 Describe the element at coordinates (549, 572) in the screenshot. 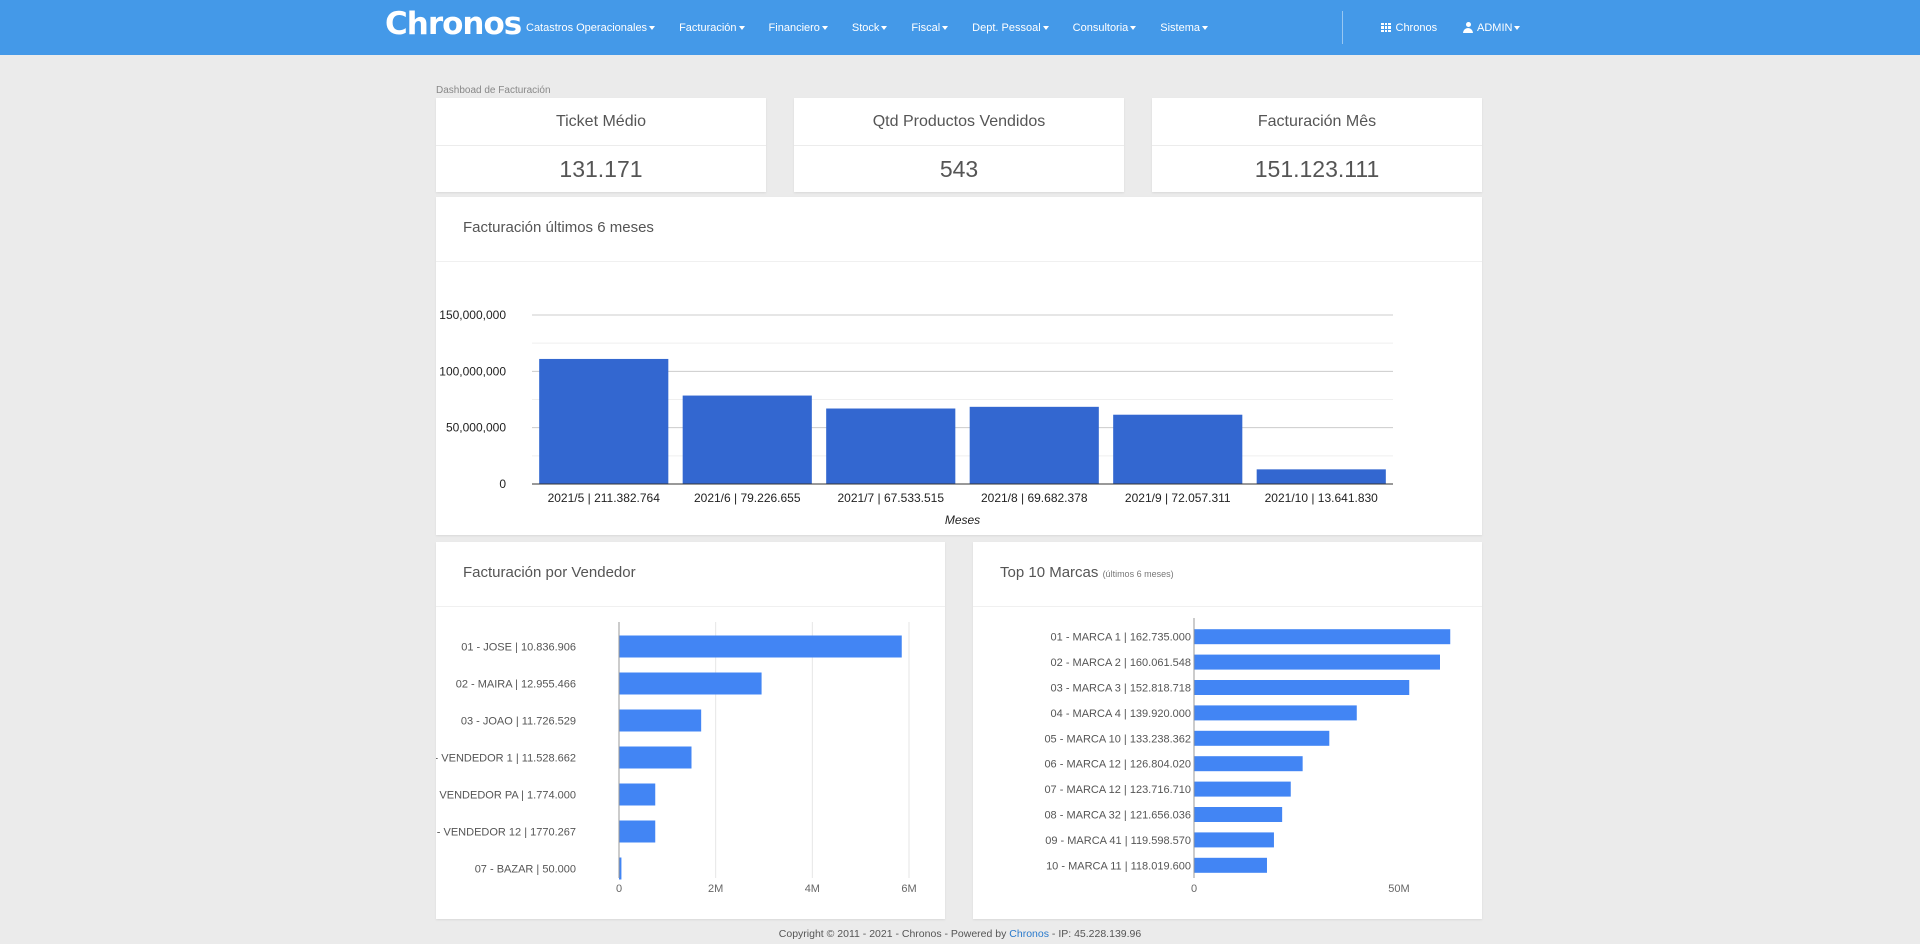

I see `panel-title: Facturación por Vendedor` at that location.